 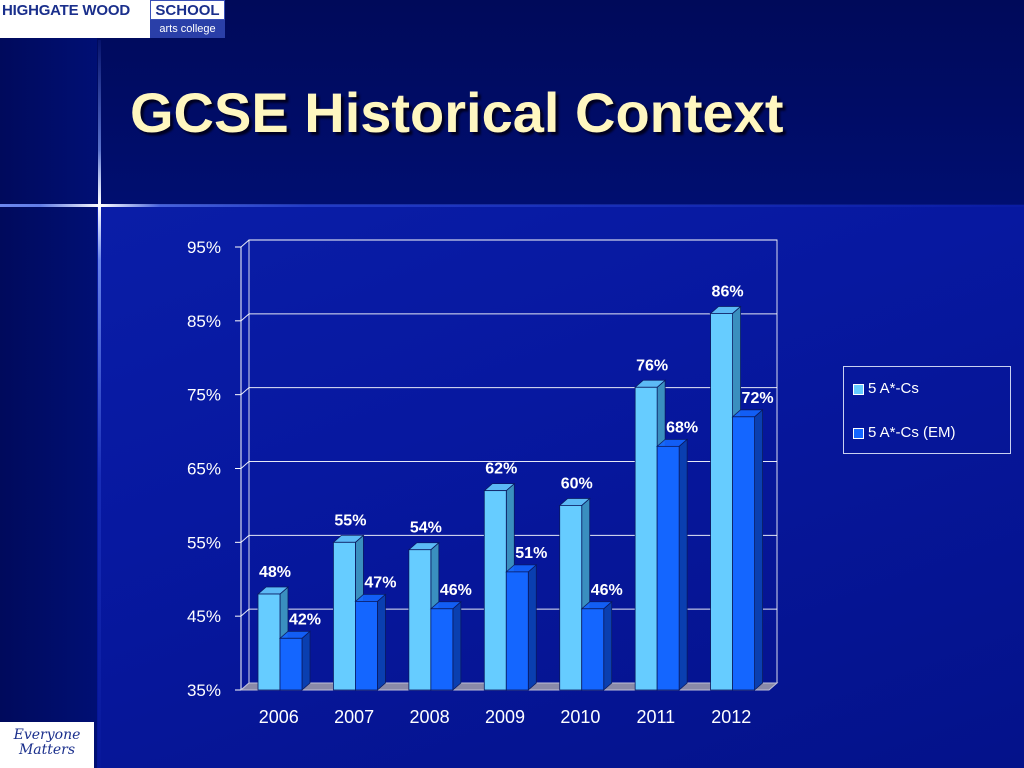 I want to click on school-logo: HIGHGATE WOOD SCHOOL arts college, so click(x=112, y=19).